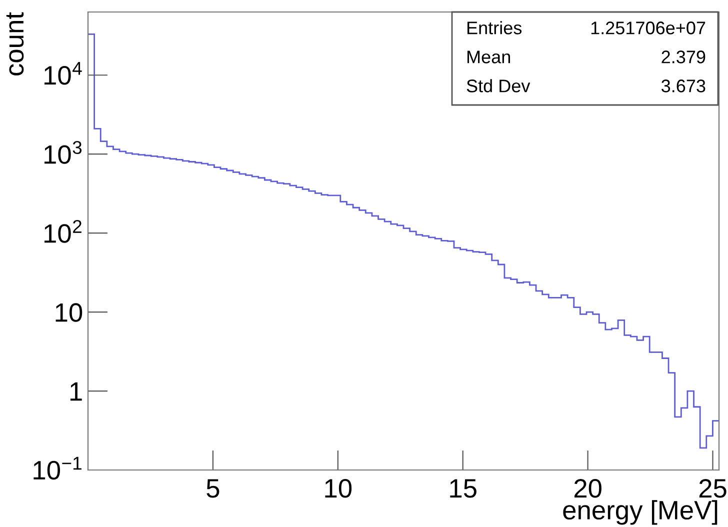 Image resolution: width=728 pixels, height=527 pixels. I want to click on annotation: 1.251706e+07, so click(648, 28).